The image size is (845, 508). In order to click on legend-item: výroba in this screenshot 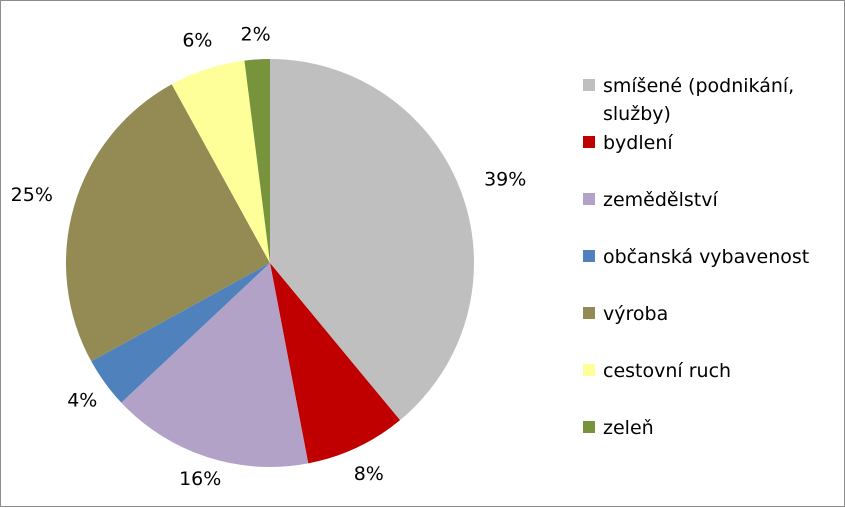, I will do `click(708, 314)`.